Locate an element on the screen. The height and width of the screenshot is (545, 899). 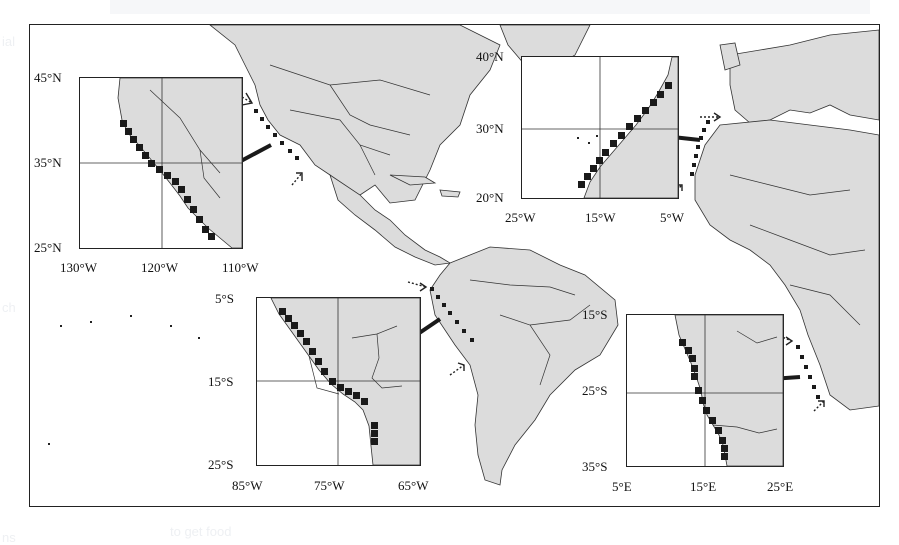
lon-label: 110°W is located at coordinates (240, 267).